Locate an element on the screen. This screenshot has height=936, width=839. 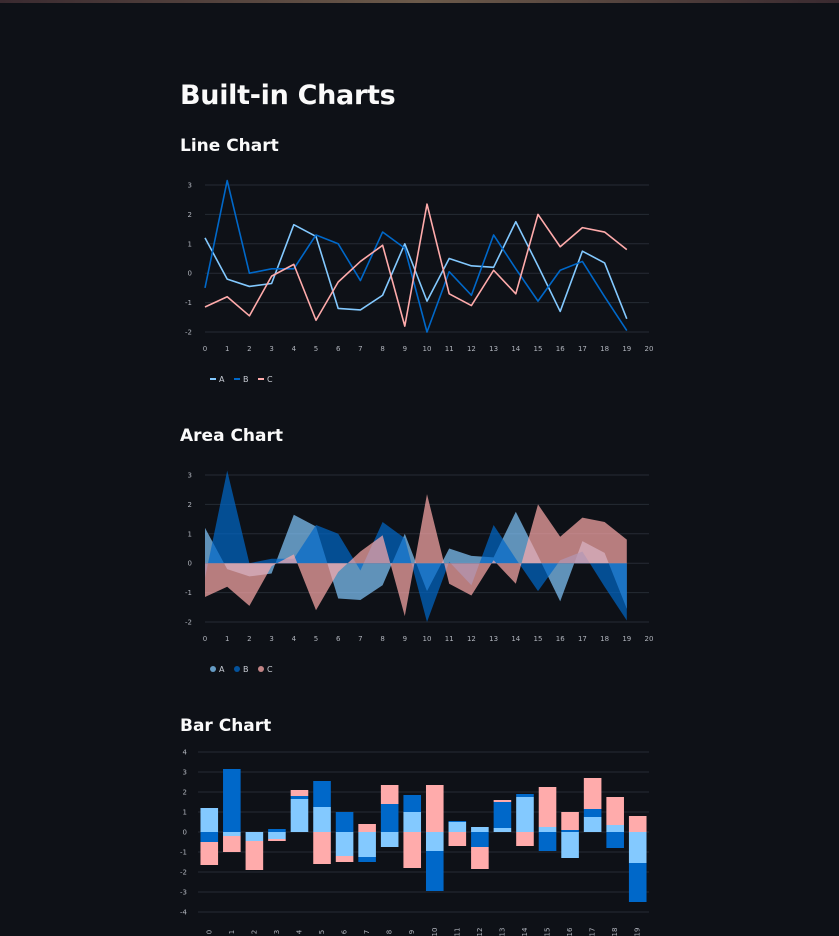
area-chart-title: Area Chart is located at coordinates (232, 436).